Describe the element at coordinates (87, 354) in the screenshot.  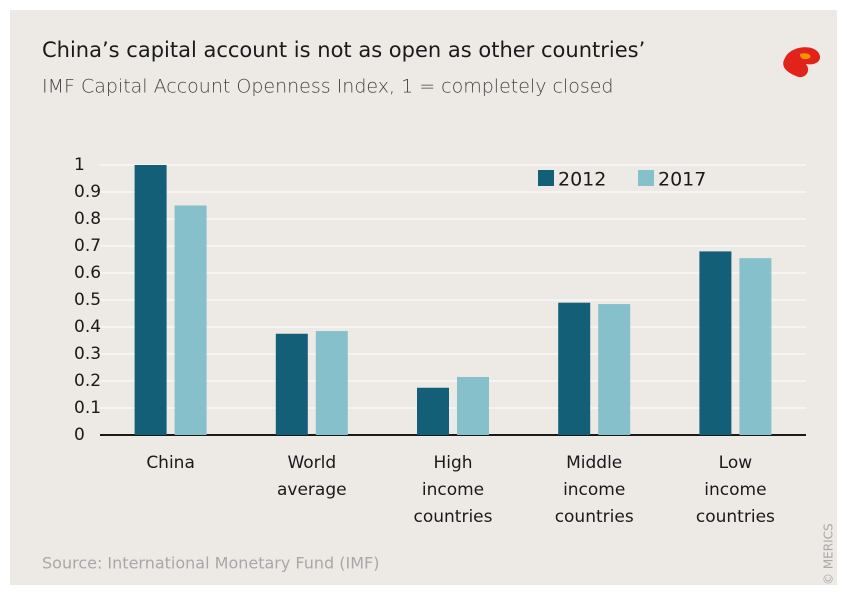
I see `y-tick-label: 0.3` at that location.